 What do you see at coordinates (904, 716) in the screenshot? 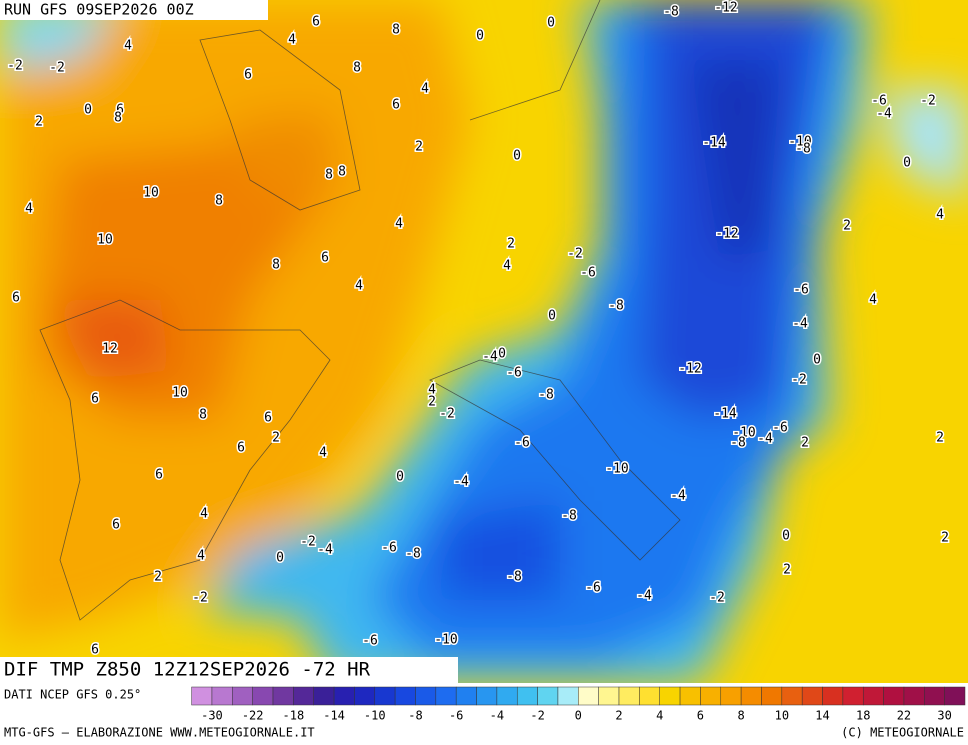
I see `colorbar-tick-label: 22` at bounding box center [904, 716].